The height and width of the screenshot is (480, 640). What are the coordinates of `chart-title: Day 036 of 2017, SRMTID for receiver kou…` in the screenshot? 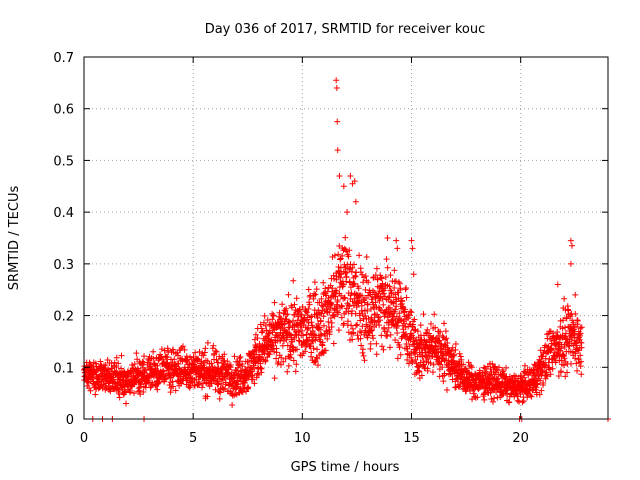 It's located at (345, 29).